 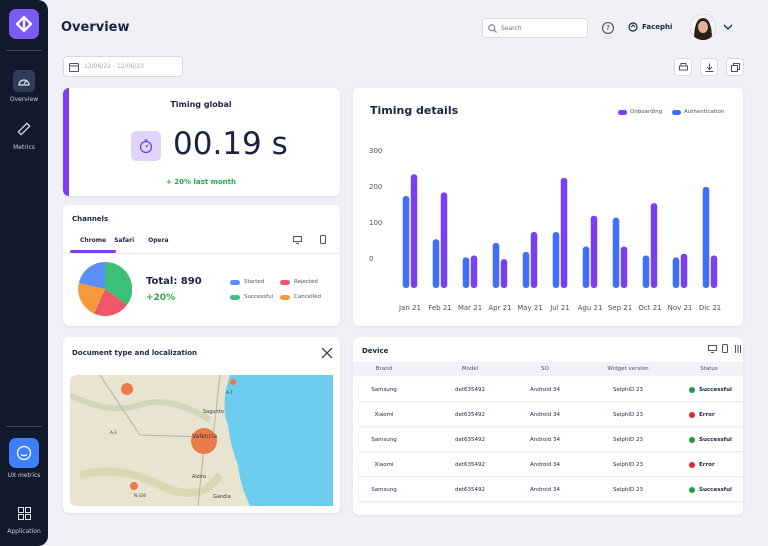 I want to click on status-label: Successful, so click(x=715, y=440).